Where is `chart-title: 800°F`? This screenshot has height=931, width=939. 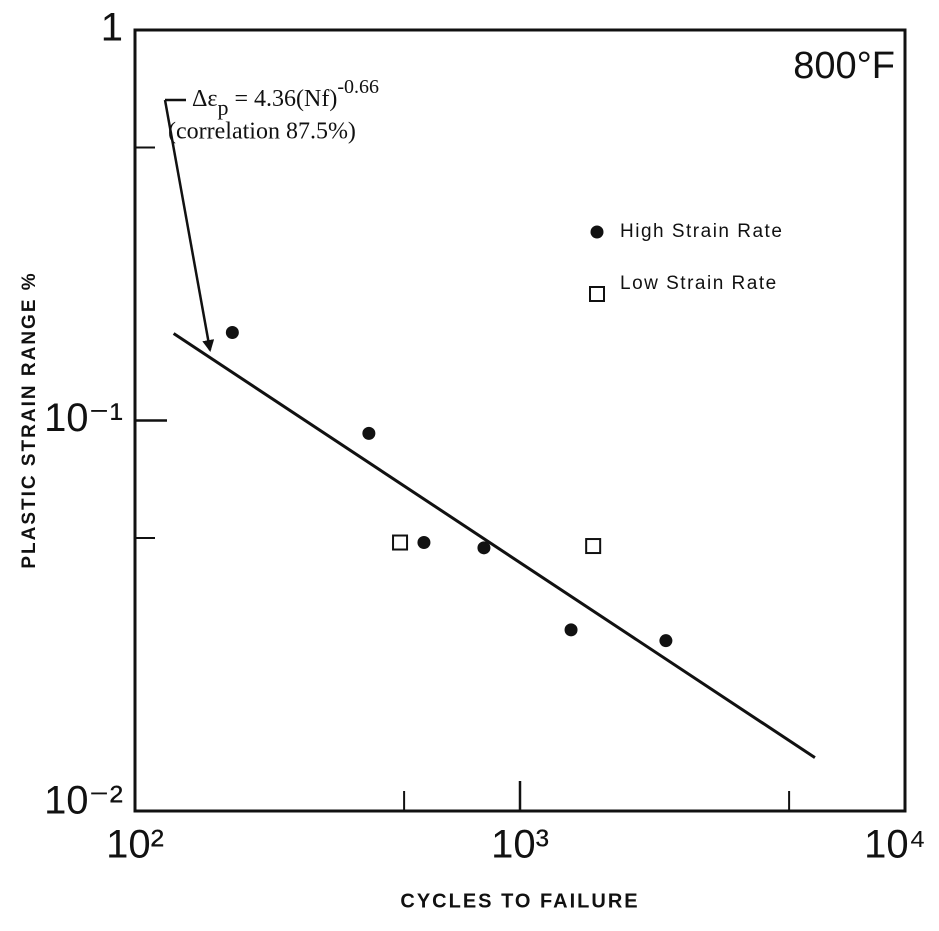
chart-title: 800°F is located at coordinates (844, 66).